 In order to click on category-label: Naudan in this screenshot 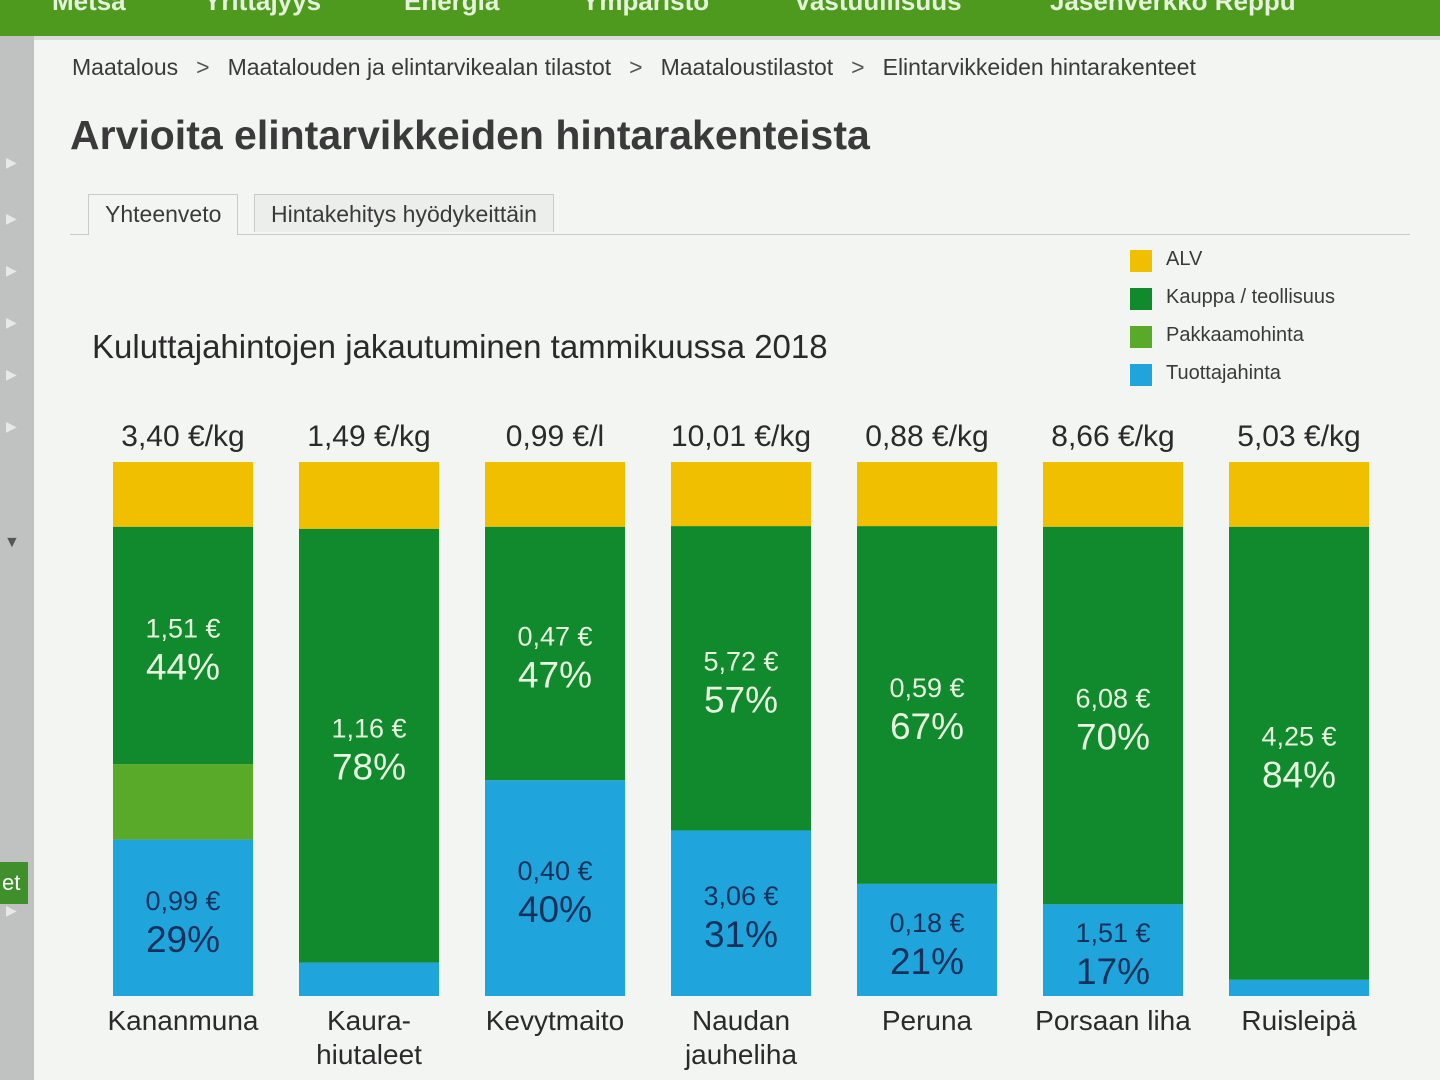, I will do `click(741, 1020)`.